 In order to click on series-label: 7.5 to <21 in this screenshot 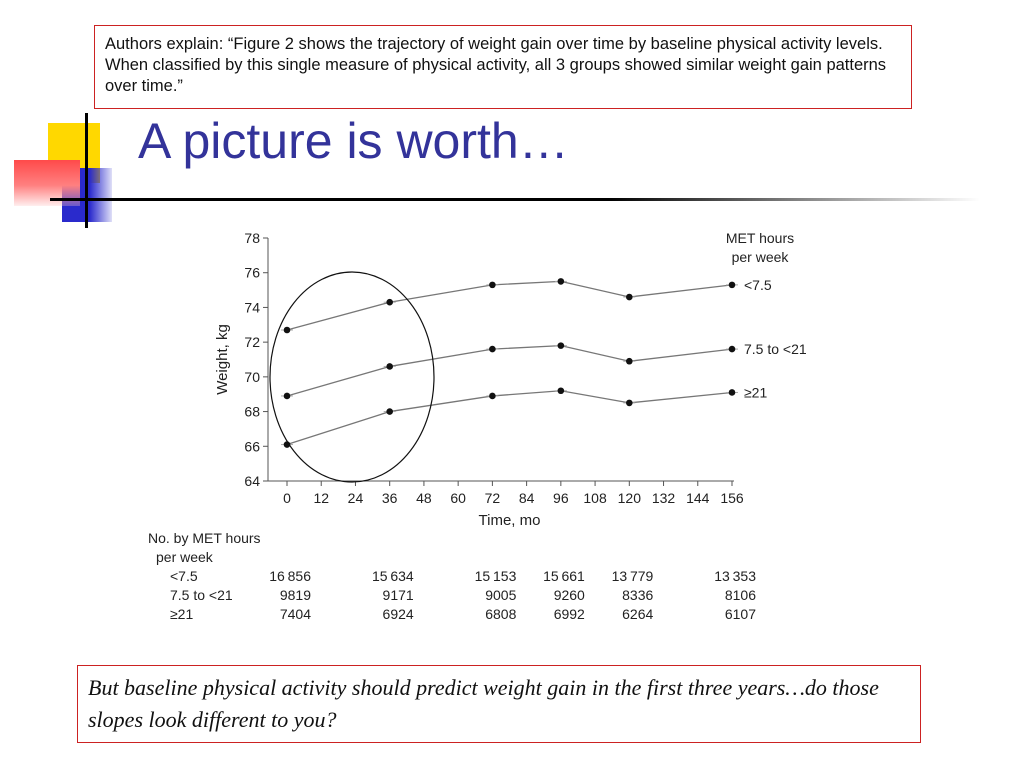, I will do `click(775, 349)`.